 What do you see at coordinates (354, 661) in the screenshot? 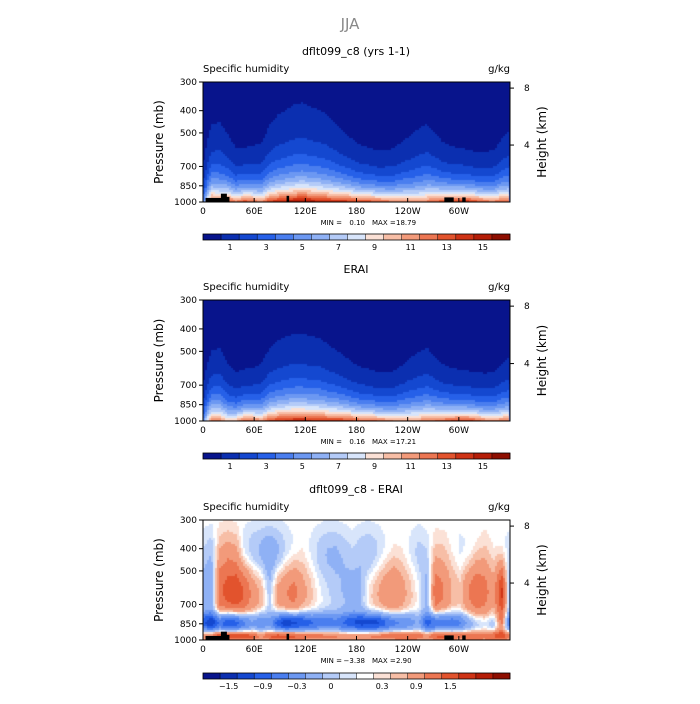
I see `chart-3-min-value: −3.38` at bounding box center [354, 661].